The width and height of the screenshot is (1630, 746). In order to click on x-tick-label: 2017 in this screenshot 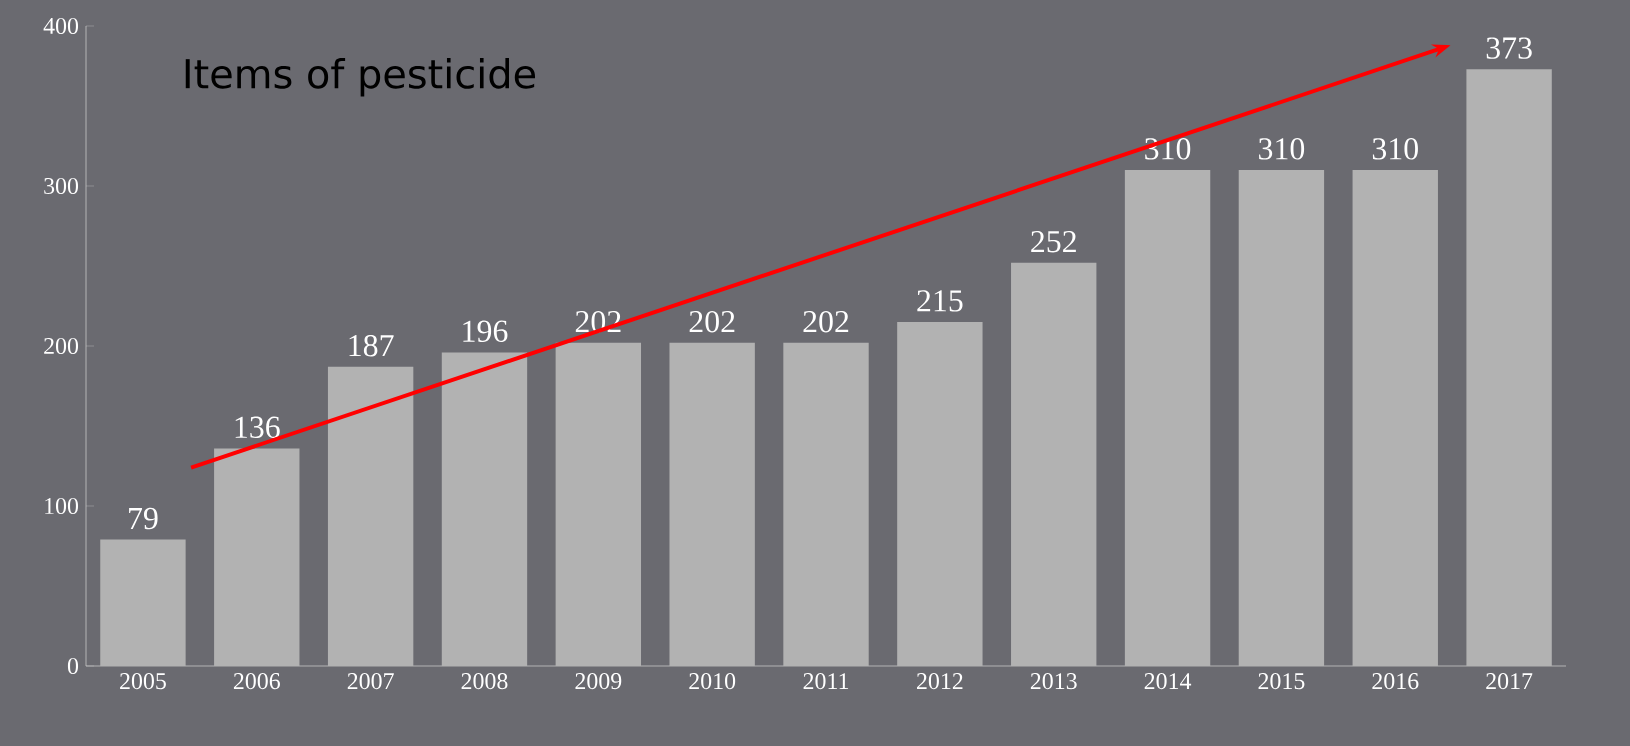, I will do `click(1509, 681)`.